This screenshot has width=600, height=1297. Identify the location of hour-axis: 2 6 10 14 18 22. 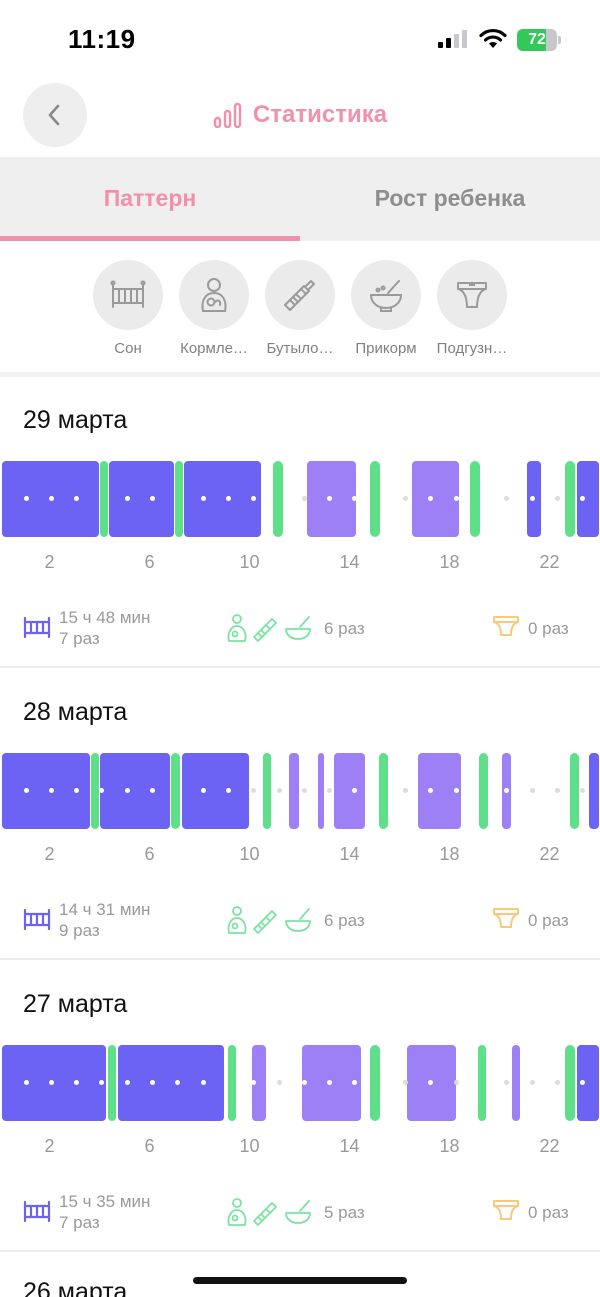
(300, 1148).